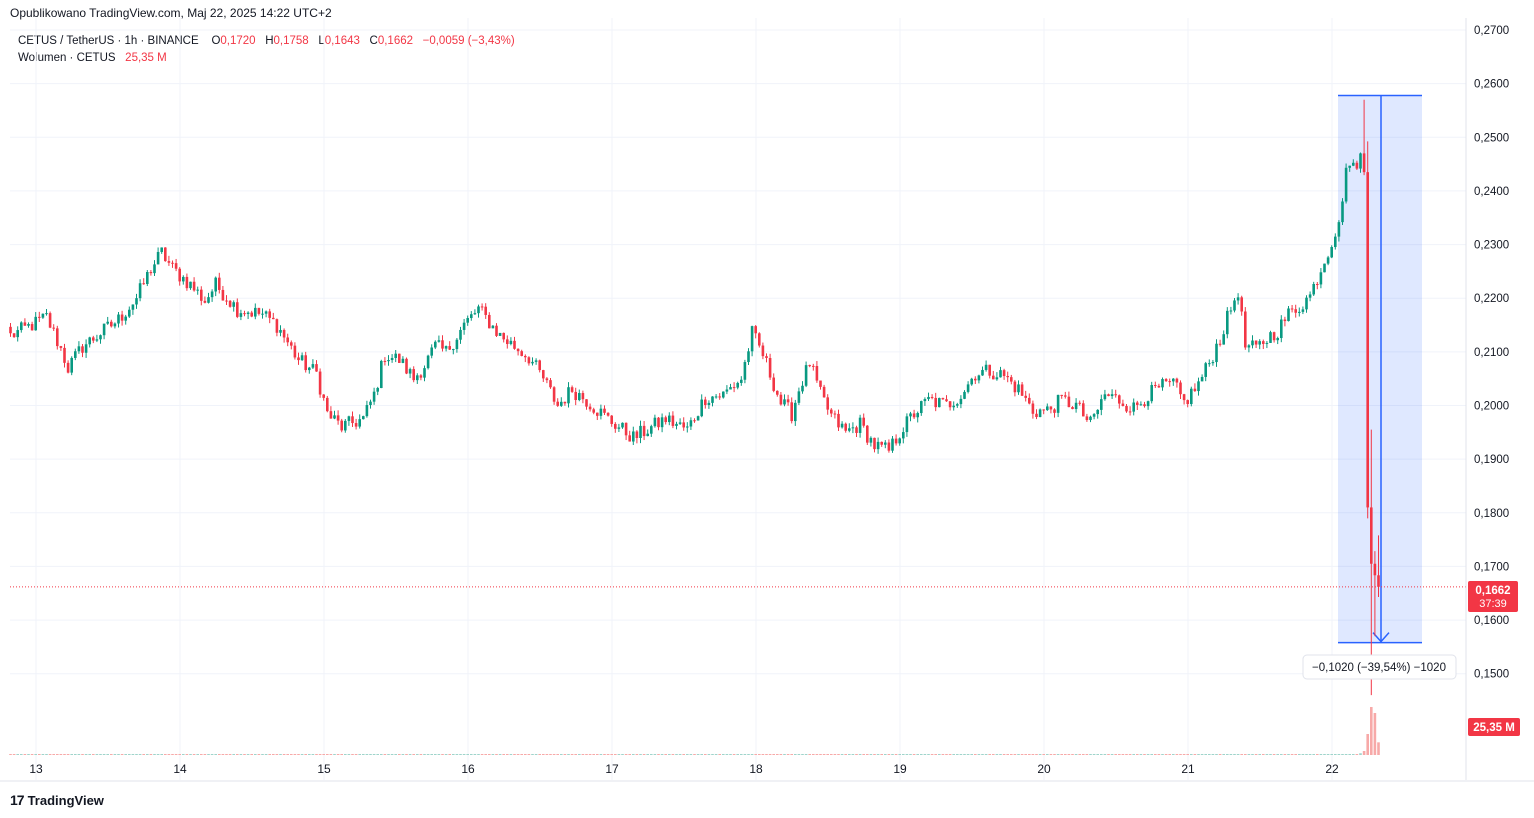  I want to click on measure-tool, so click(1380, 369).